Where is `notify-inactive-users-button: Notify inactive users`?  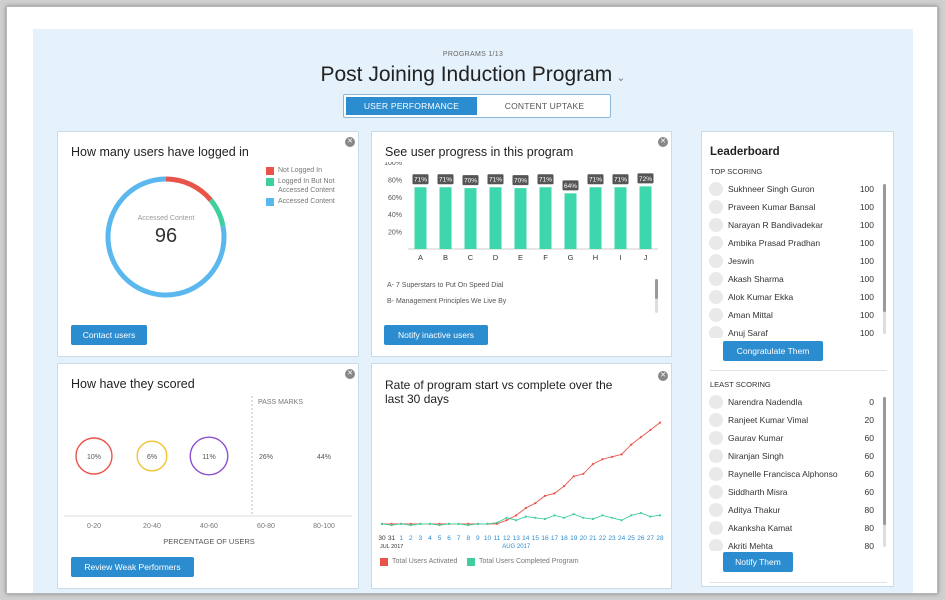 notify-inactive-users-button: Notify inactive users is located at coordinates (436, 335).